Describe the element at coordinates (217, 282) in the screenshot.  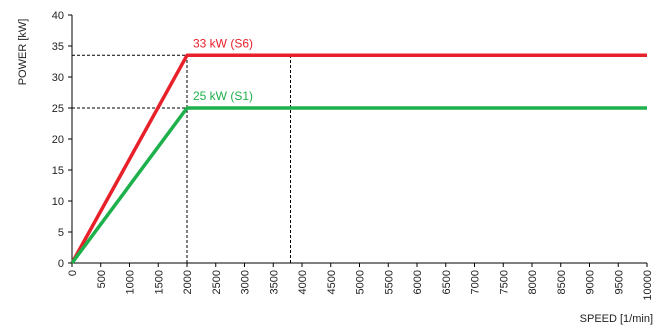
I see `x-tick-label: 2500` at that location.